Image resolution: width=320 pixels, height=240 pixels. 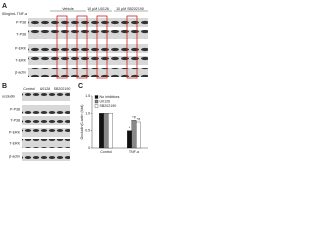 What do you see at coordinates (62, 89) in the screenshot?
I see `column-label: SB202190` at bounding box center [62, 89].